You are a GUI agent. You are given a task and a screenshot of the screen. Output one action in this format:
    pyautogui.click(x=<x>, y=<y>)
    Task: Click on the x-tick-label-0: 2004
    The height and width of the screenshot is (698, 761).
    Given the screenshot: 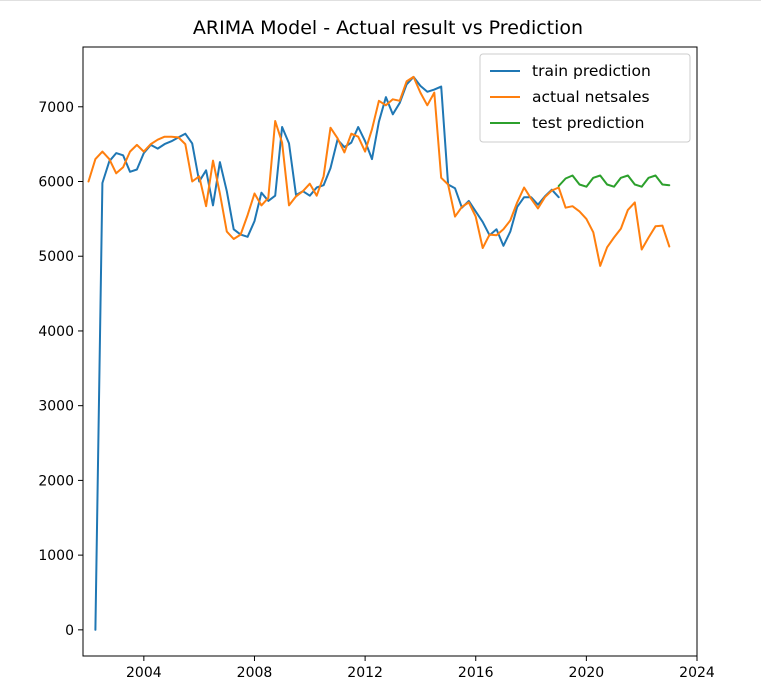 What is the action you would take?
    pyautogui.click(x=144, y=673)
    